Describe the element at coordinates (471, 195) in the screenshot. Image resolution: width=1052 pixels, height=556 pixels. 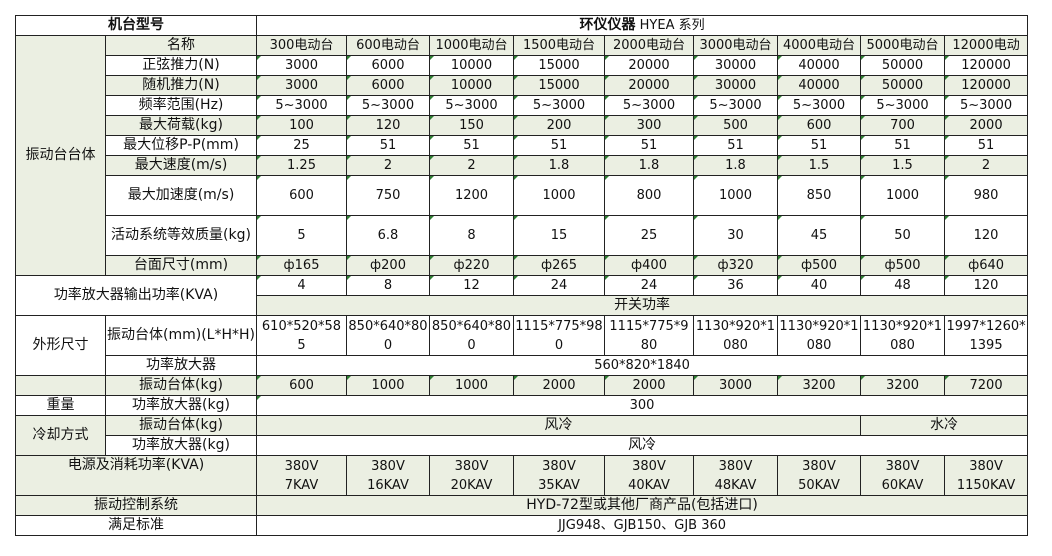
I see `spec-value: 1200` at that location.